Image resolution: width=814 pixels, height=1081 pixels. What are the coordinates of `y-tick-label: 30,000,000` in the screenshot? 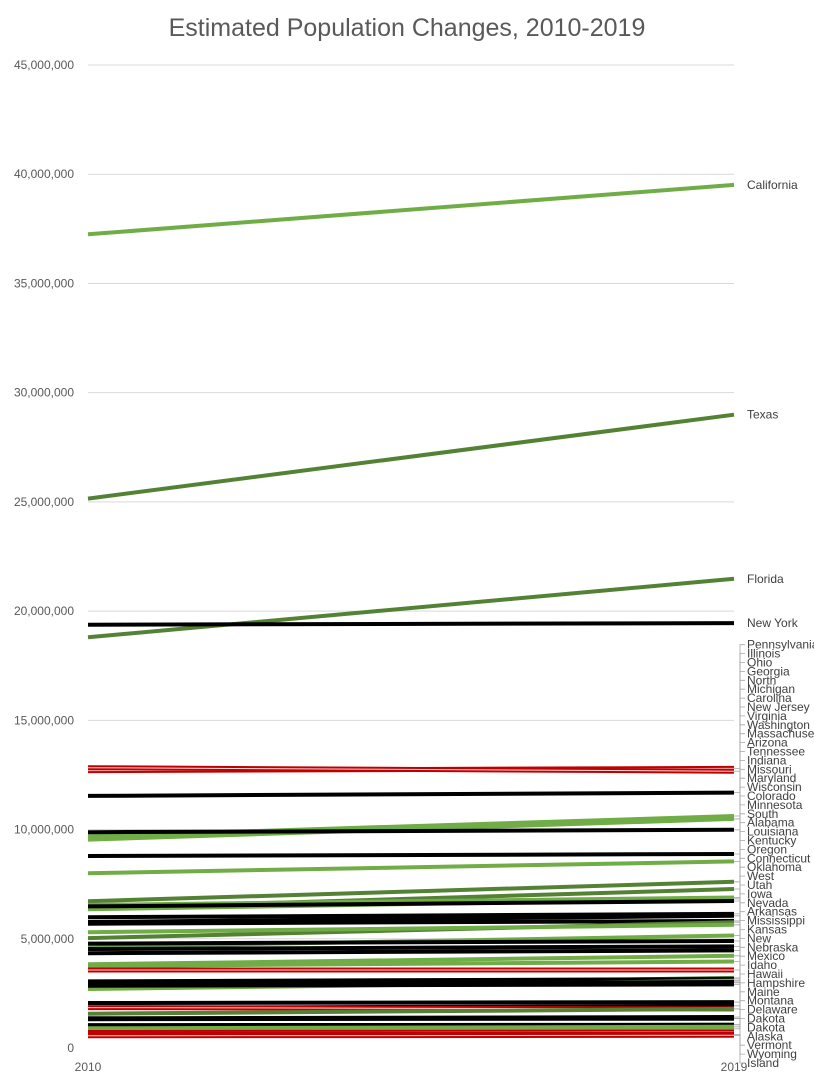 It's located at (44, 393).